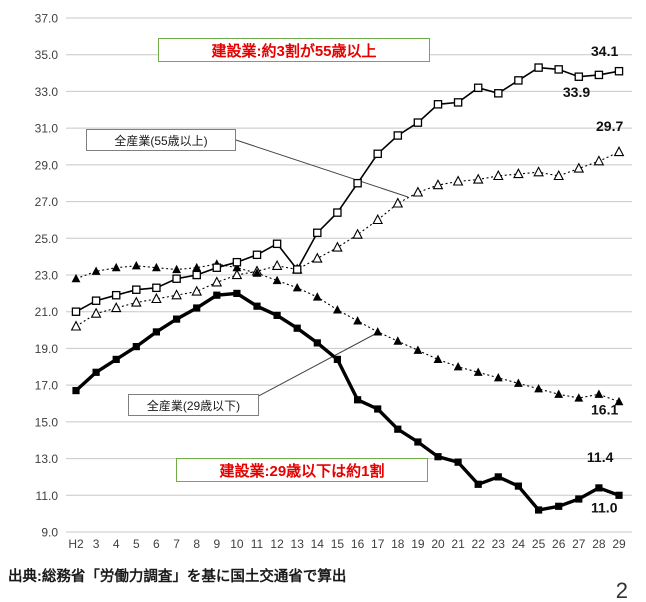 The width and height of the screenshot is (646, 602). What do you see at coordinates (176, 544) in the screenshot?
I see `svg-text: 7` at bounding box center [176, 544].